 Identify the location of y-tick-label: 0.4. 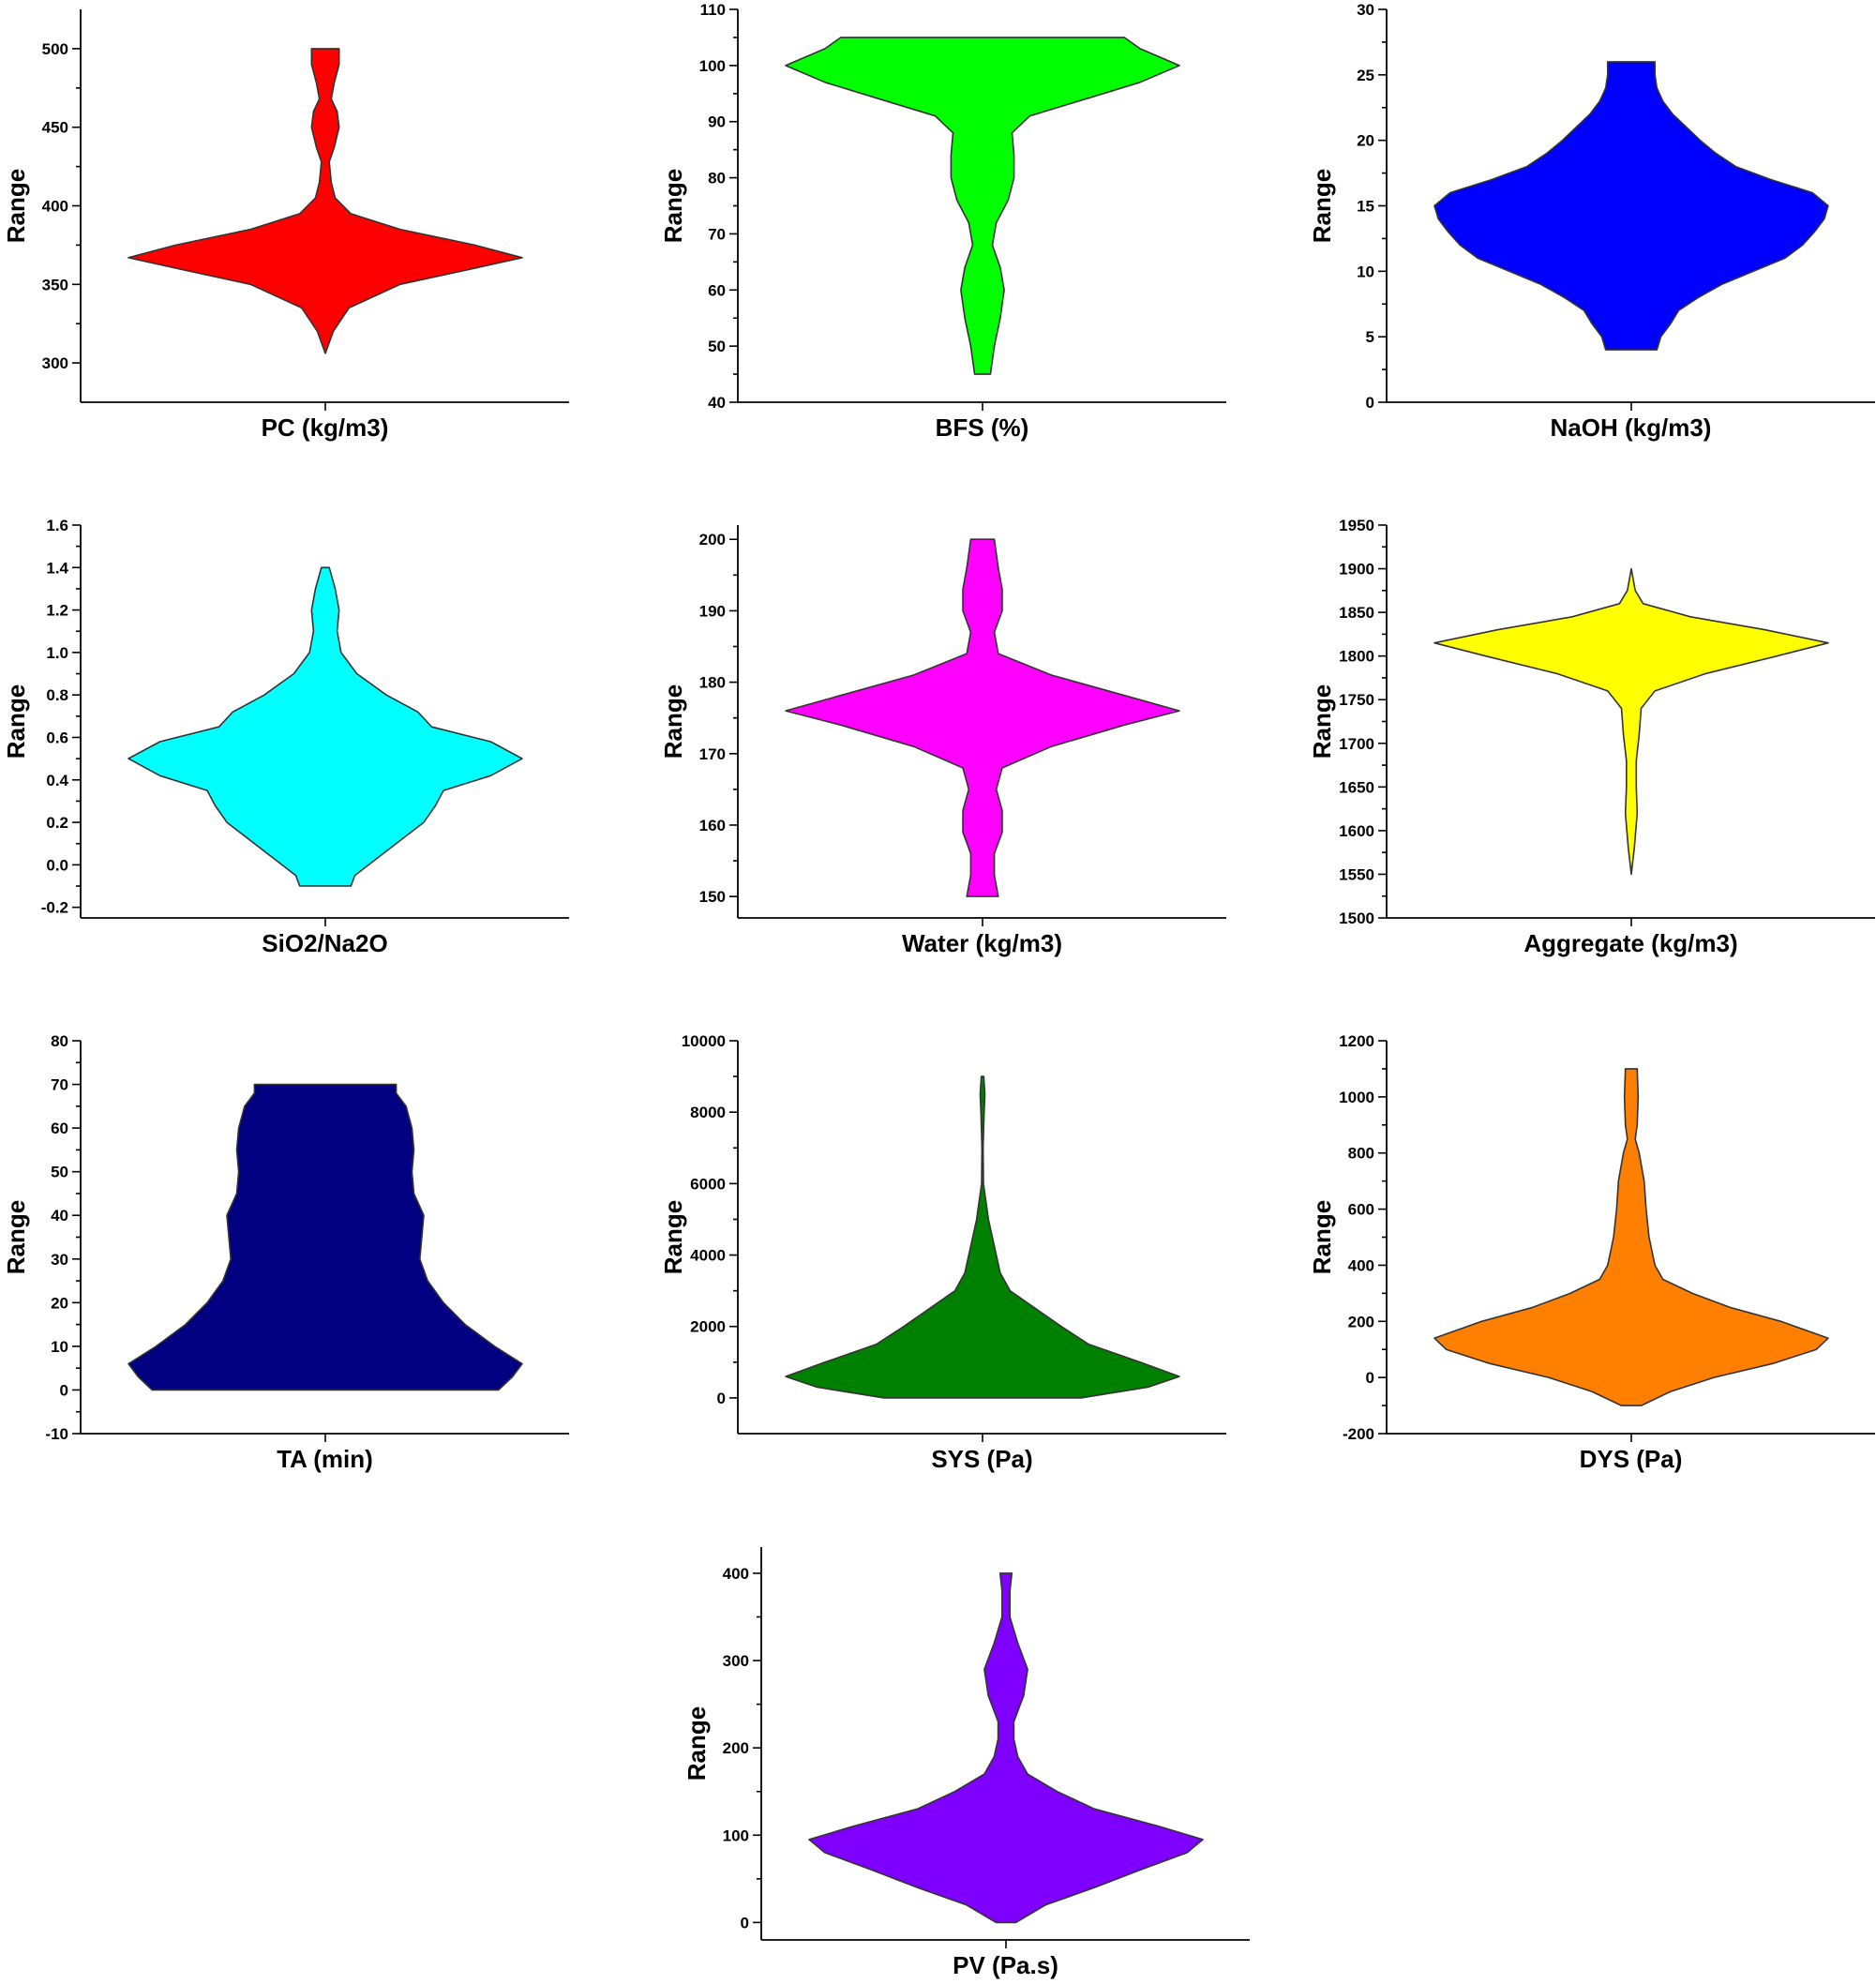
(57, 780).